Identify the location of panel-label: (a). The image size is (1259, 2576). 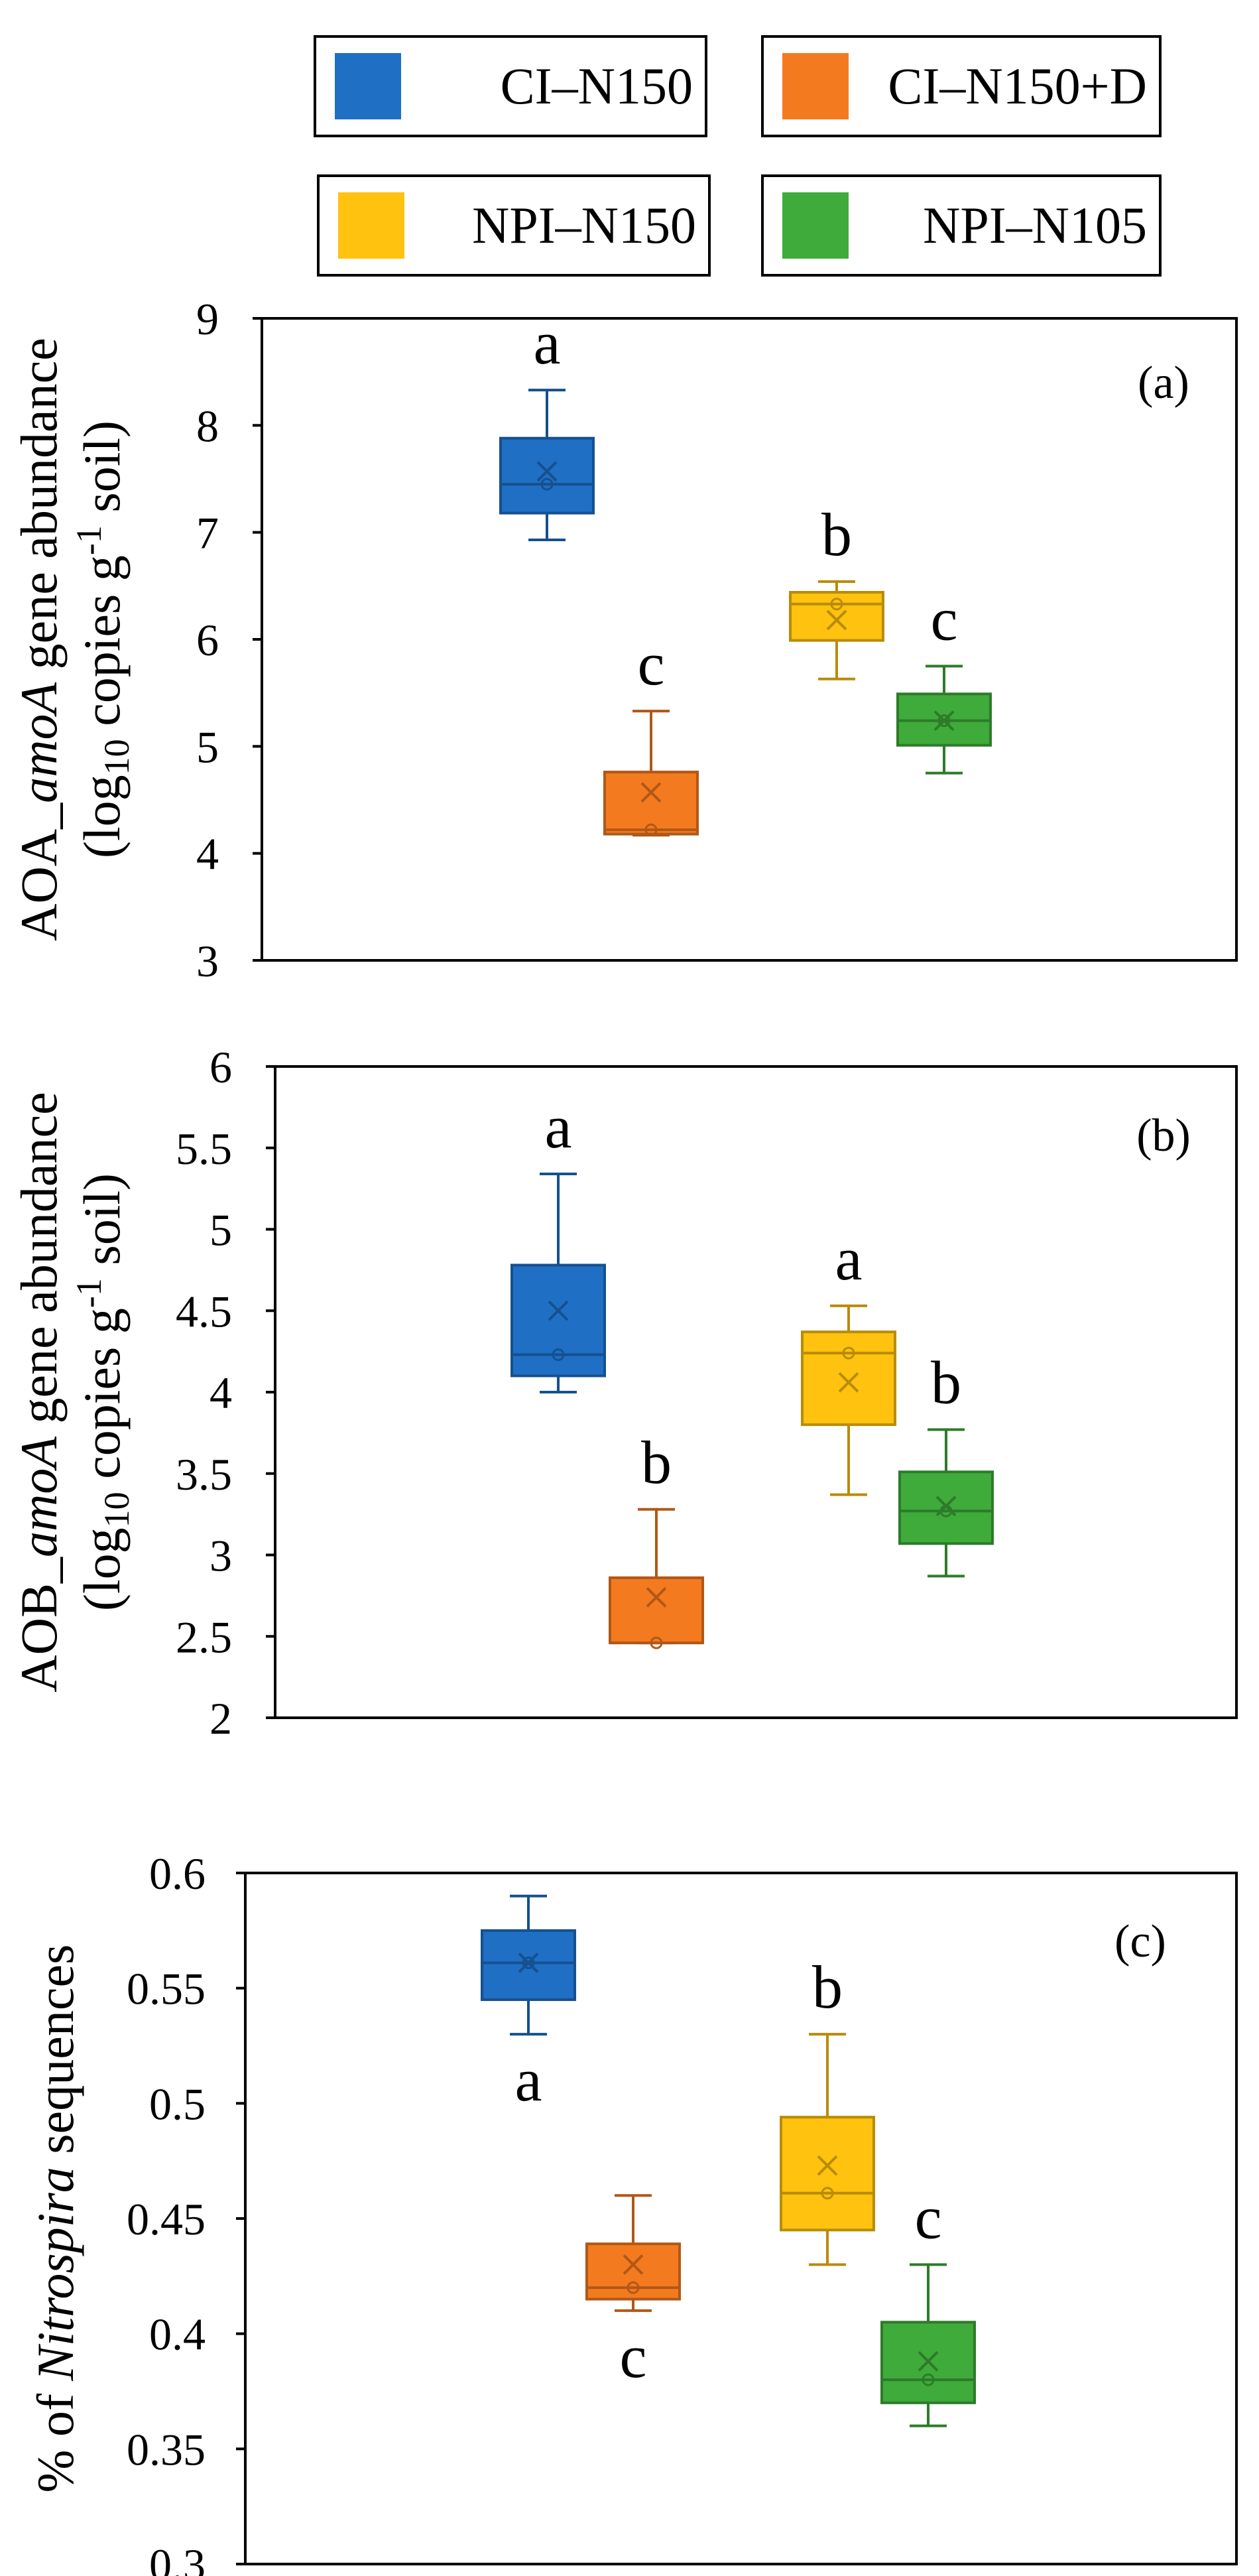
(1163, 383).